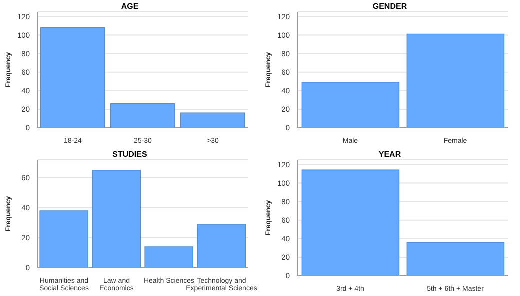 The width and height of the screenshot is (520, 296). I want to click on chart-title: STUDIES, so click(130, 154).